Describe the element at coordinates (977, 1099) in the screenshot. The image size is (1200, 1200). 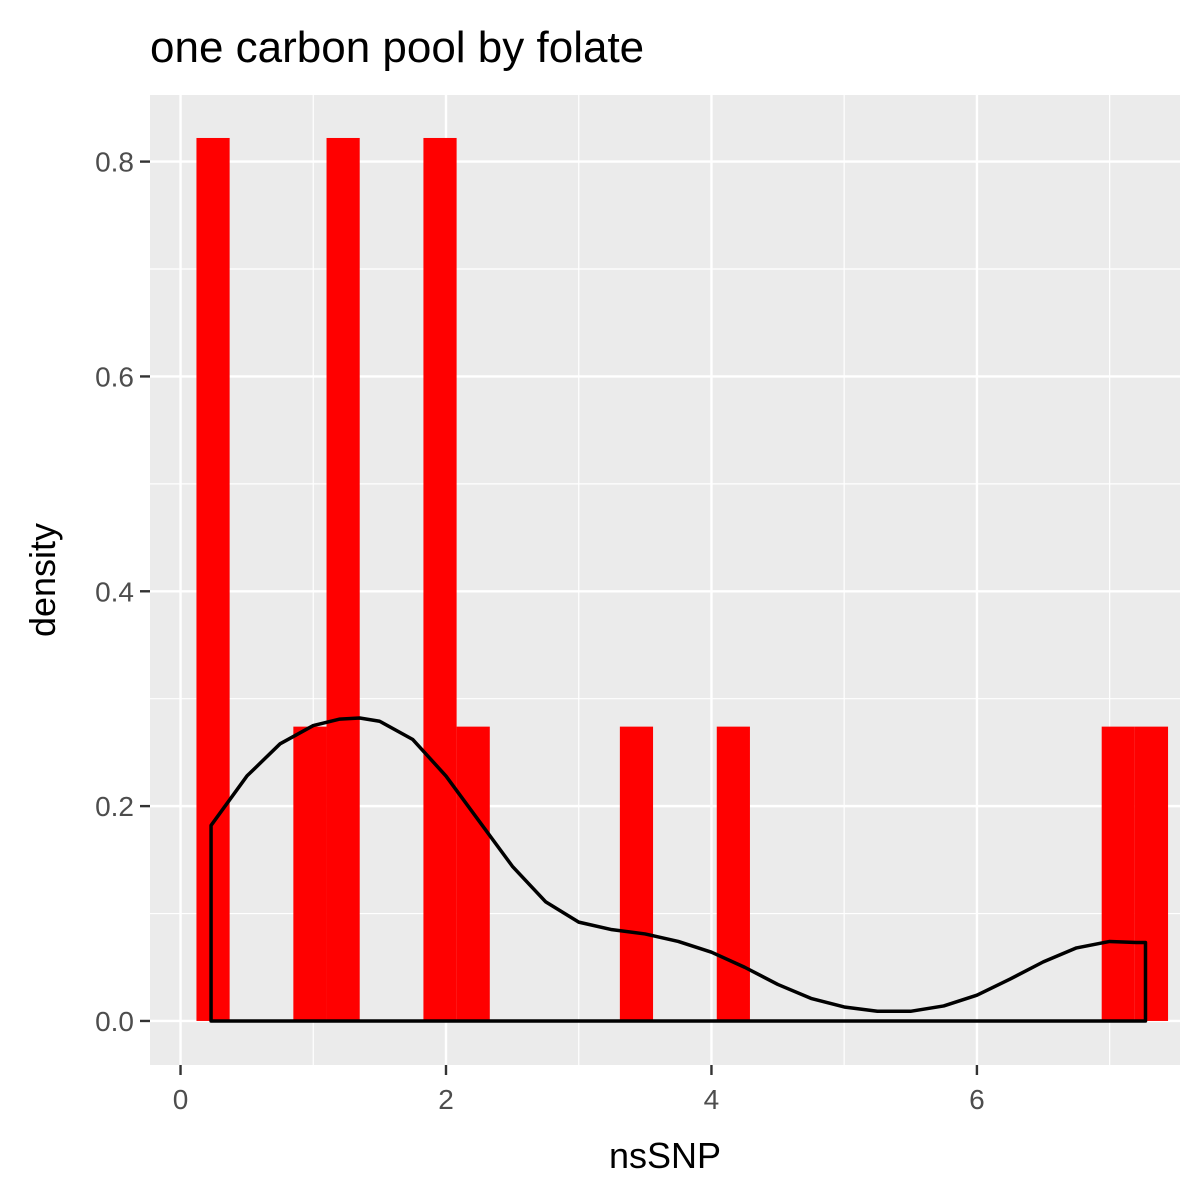
I see `x-tick-label: 6` at that location.